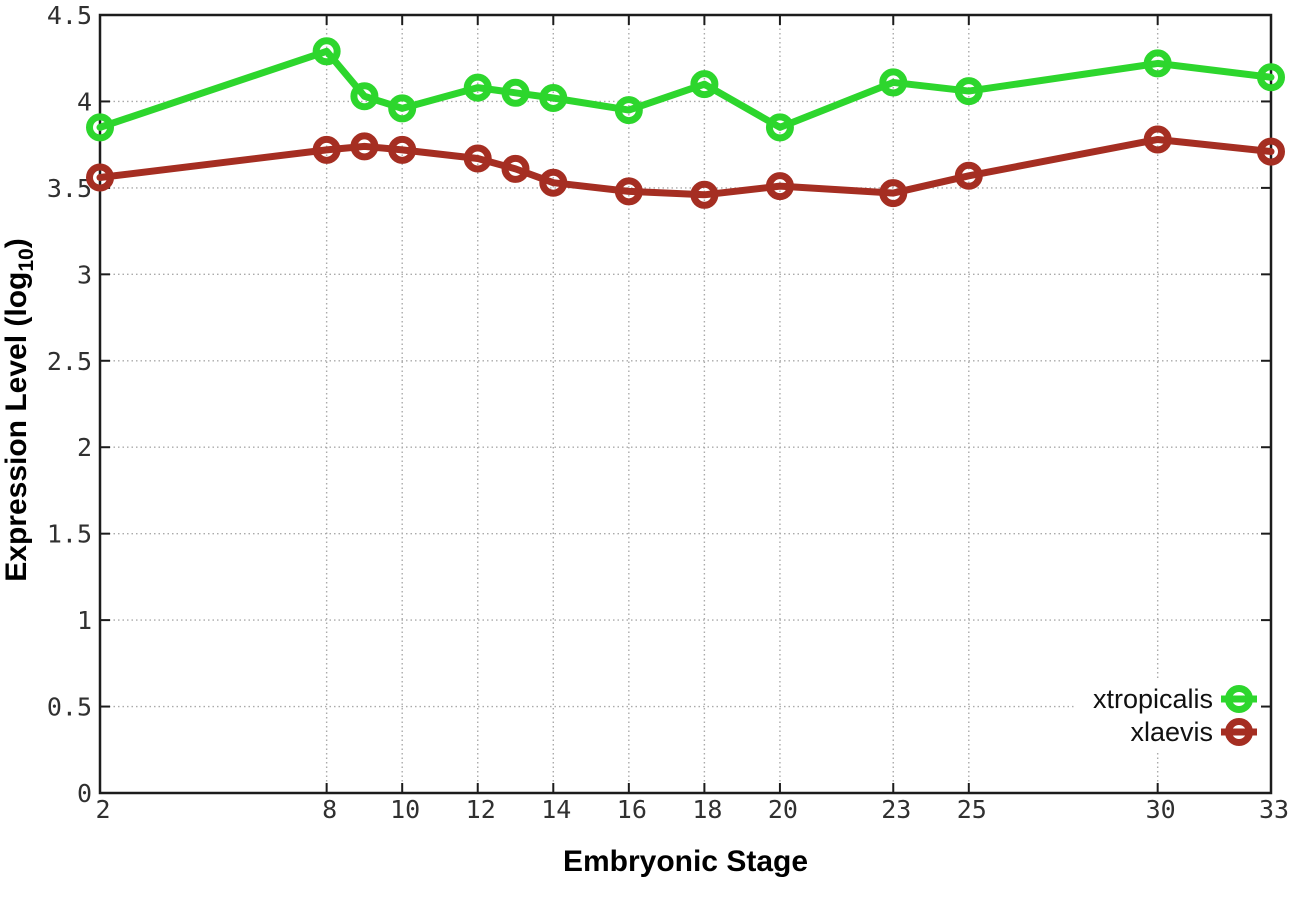 This screenshot has width=1296, height=907. Describe the element at coordinates (1239, 732) in the screenshot. I see `legend-sample-marker-xlaevis` at that location.